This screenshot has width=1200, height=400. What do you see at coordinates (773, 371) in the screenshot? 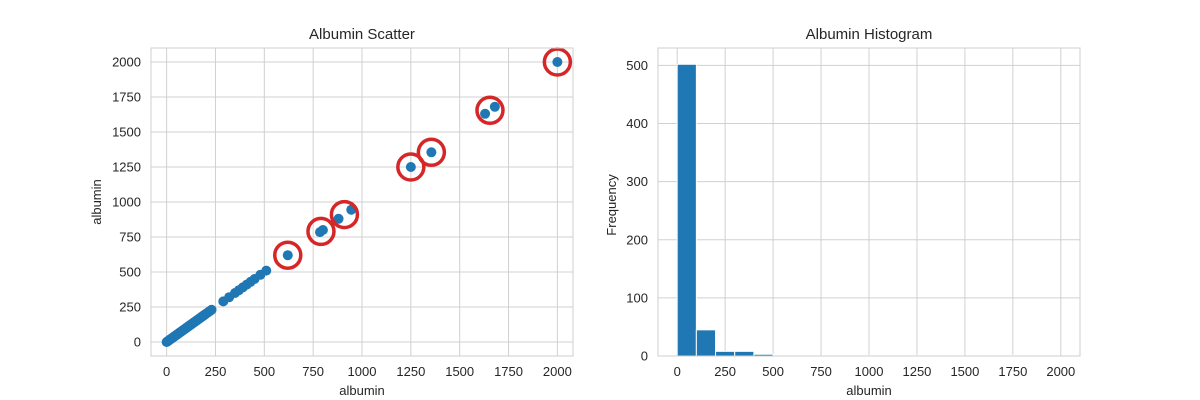
I see `histogram-x-tick-label: 500` at bounding box center [773, 371].